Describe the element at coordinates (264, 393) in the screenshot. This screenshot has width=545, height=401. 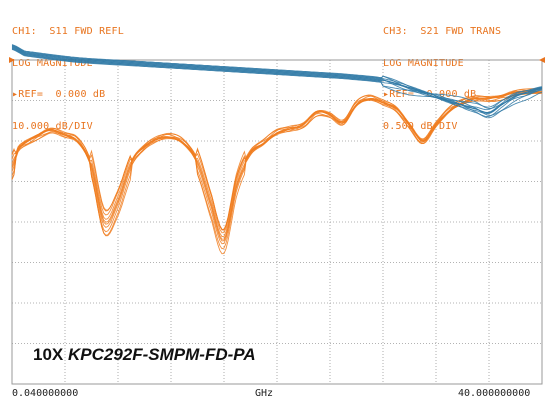
I see `frequency-unit: GHz` at that location.